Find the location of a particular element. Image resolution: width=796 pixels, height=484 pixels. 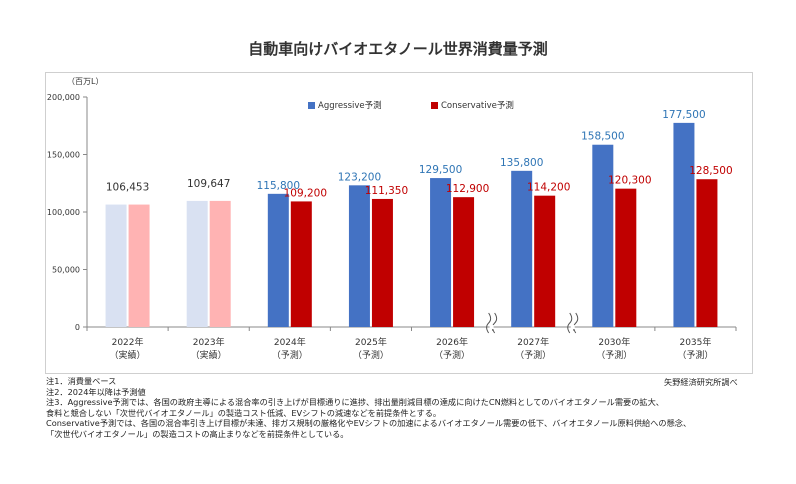

y-unit-label: （百万L） is located at coordinates (85, 81).